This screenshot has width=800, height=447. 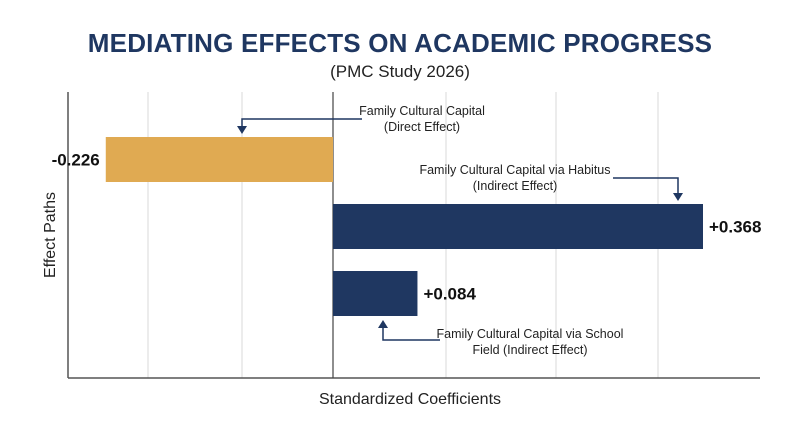 What do you see at coordinates (735, 227) in the screenshot?
I see `bar-value-label: +0.368` at bounding box center [735, 227].